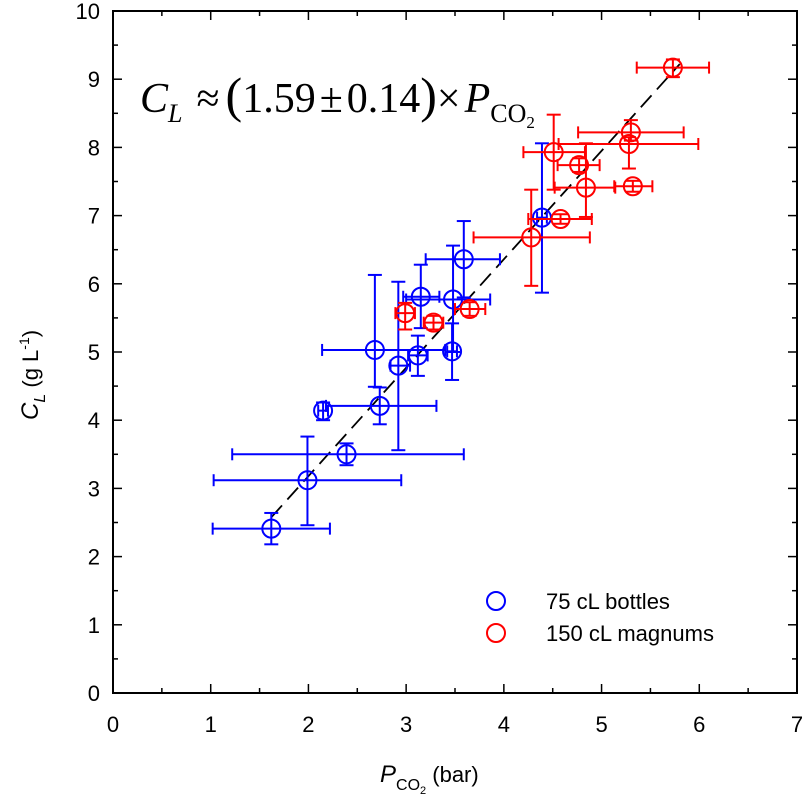 The image size is (804, 803). Describe the element at coordinates (601, 724) in the screenshot. I see `x-tick-label: 5` at that location.